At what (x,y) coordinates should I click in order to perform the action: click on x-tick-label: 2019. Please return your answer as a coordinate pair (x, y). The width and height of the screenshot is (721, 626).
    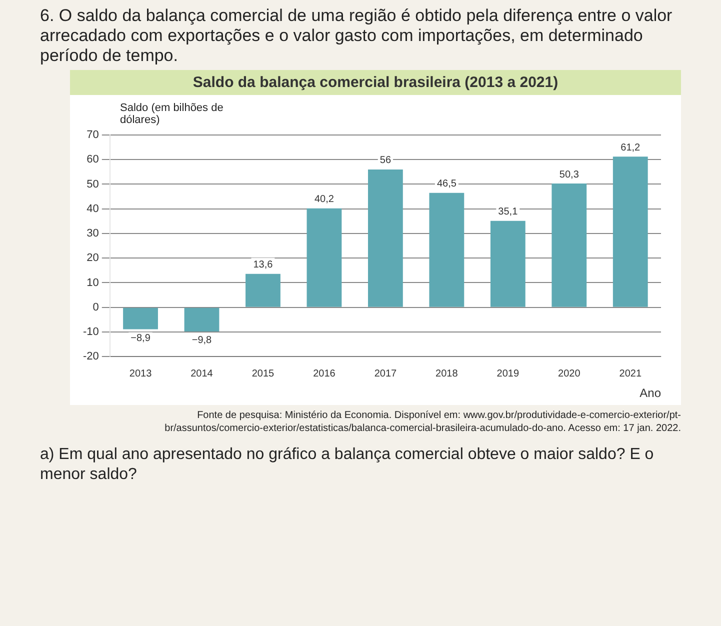
    Looking at the image, I should click on (508, 374).